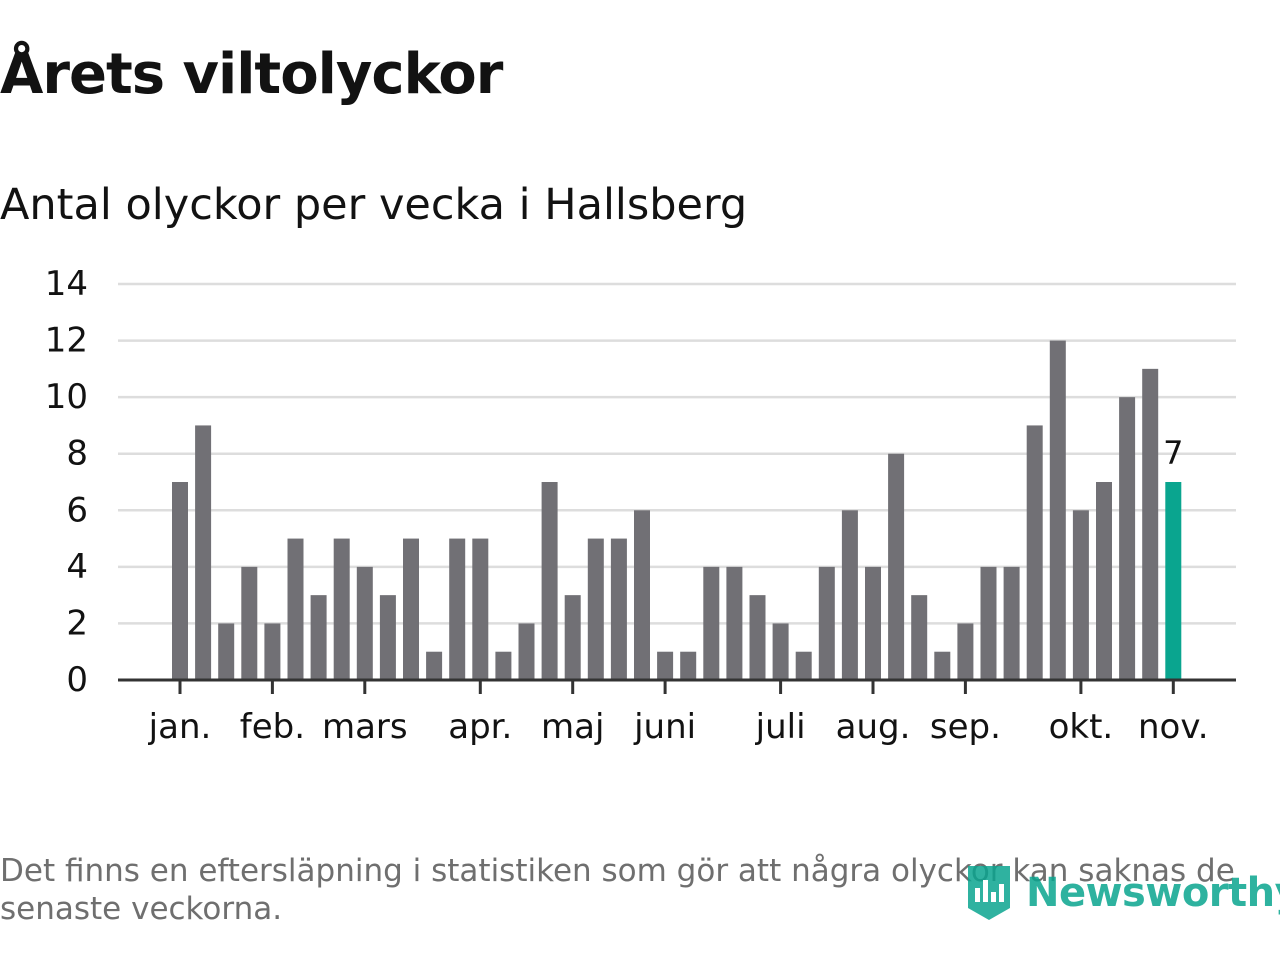 The width and height of the screenshot is (1280, 960). Describe the element at coordinates (989, 893) in the screenshot. I see `newsworthy-logo-icon` at that location.